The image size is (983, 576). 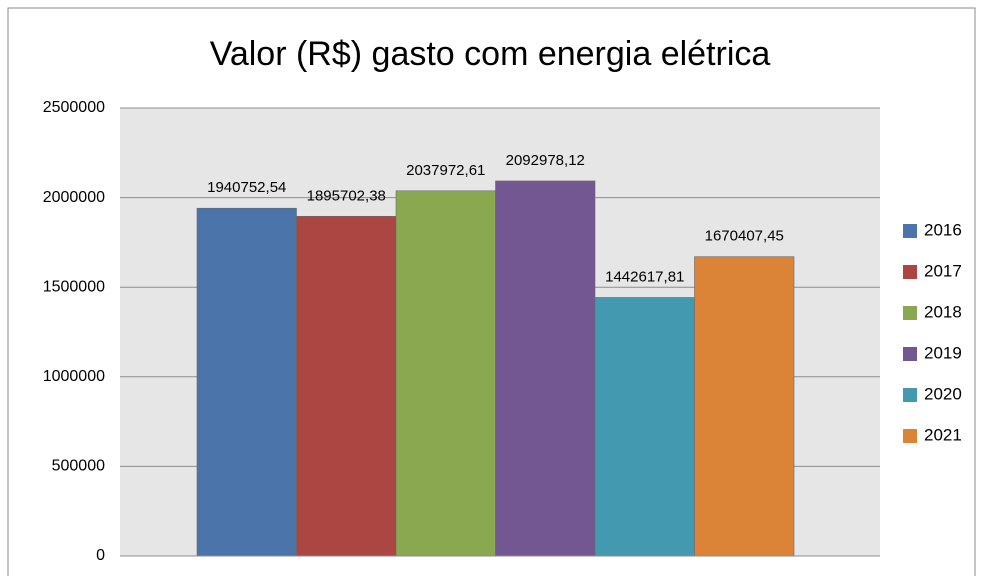 I want to click on y-tick-label: 1000000, so click(x=74, y=376).